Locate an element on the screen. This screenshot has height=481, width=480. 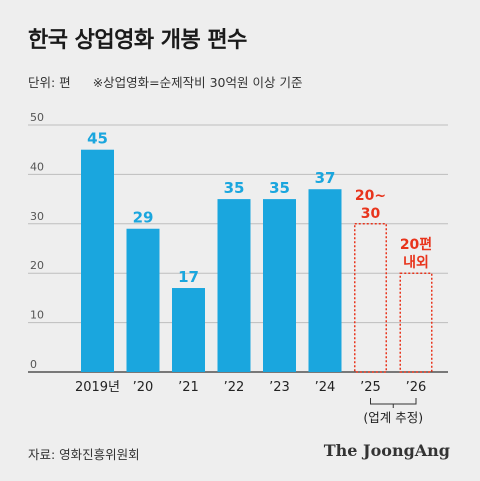
category-label-0: 2019년 is located at coordinates (97, 387).